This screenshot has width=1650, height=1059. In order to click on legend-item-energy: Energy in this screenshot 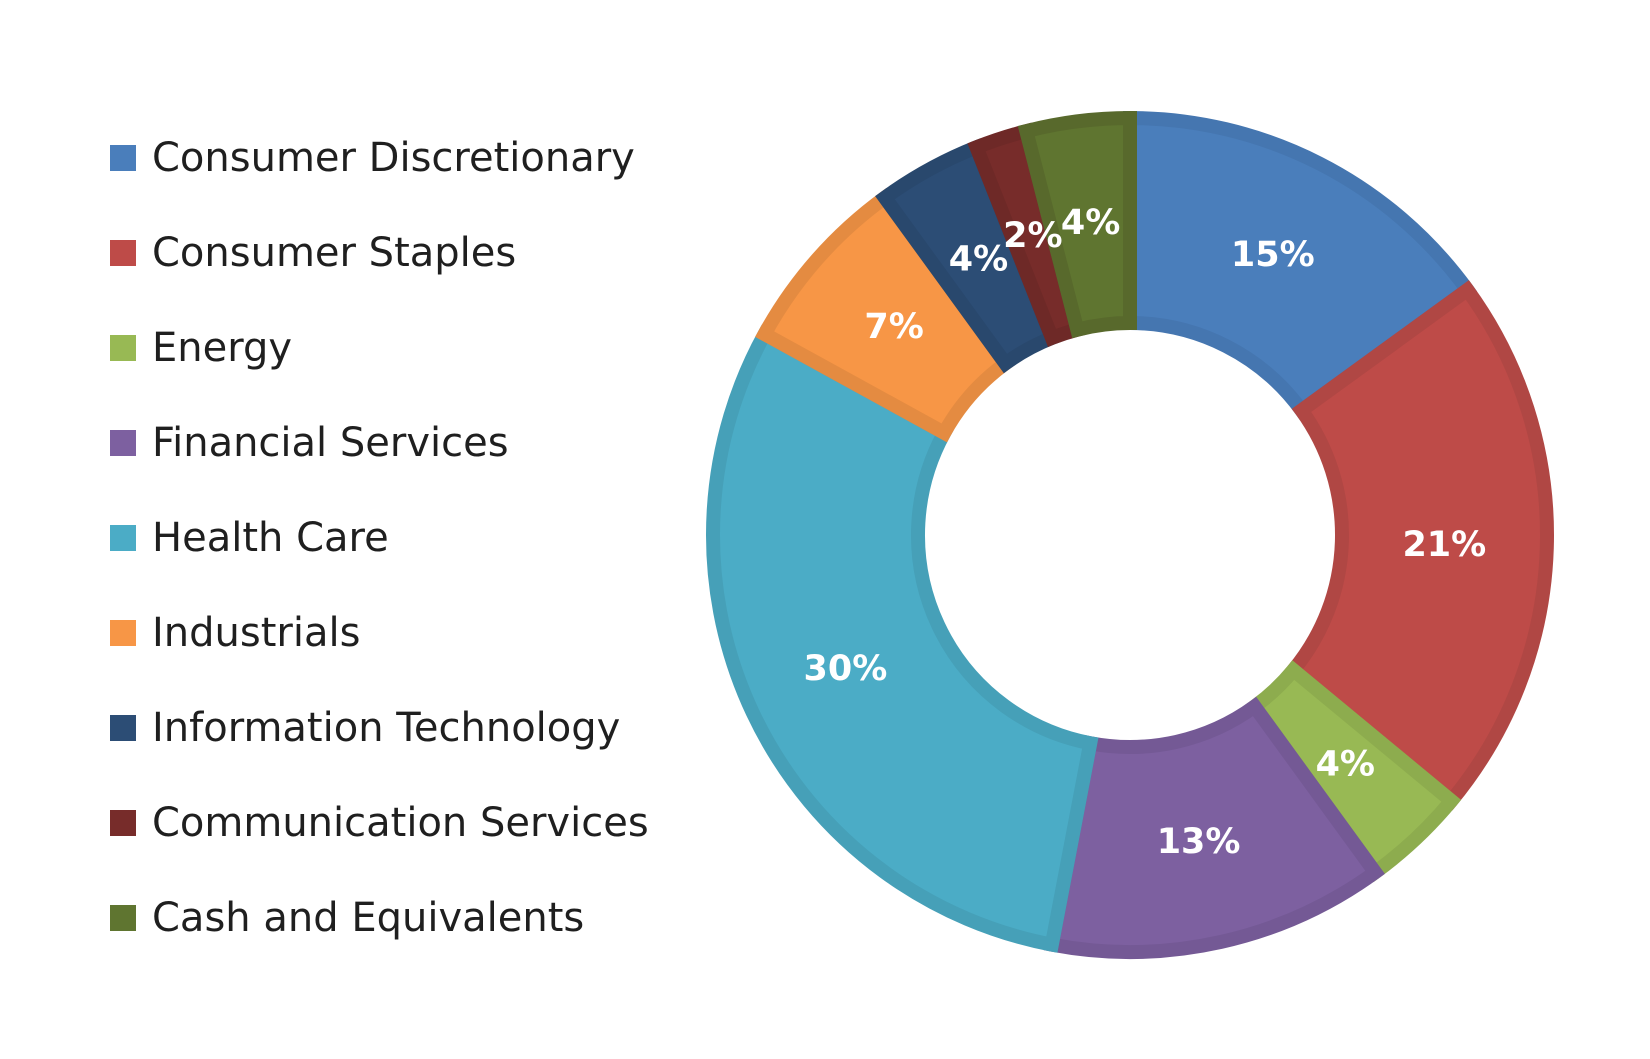, I will do `click(430, 347)`.